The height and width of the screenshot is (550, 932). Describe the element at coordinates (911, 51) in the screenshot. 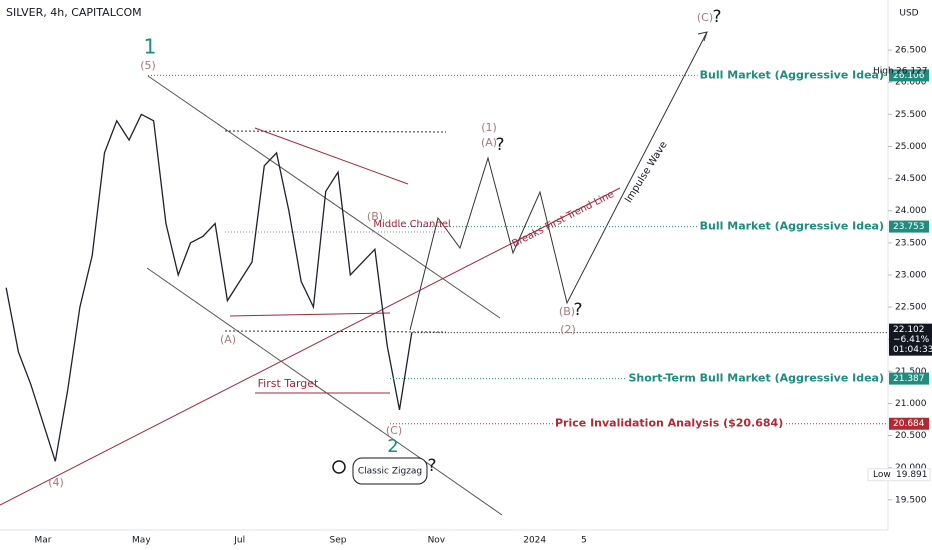

I see `y-tick-label: 26.500` at that location.